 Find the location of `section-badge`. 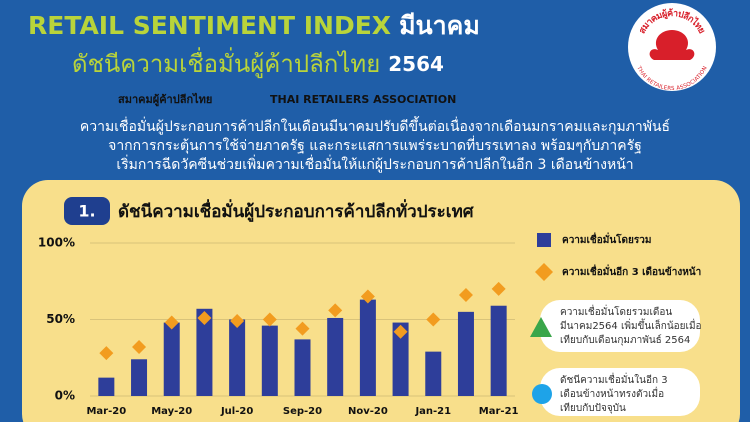

section-badge is located at coordinates (87, 211).